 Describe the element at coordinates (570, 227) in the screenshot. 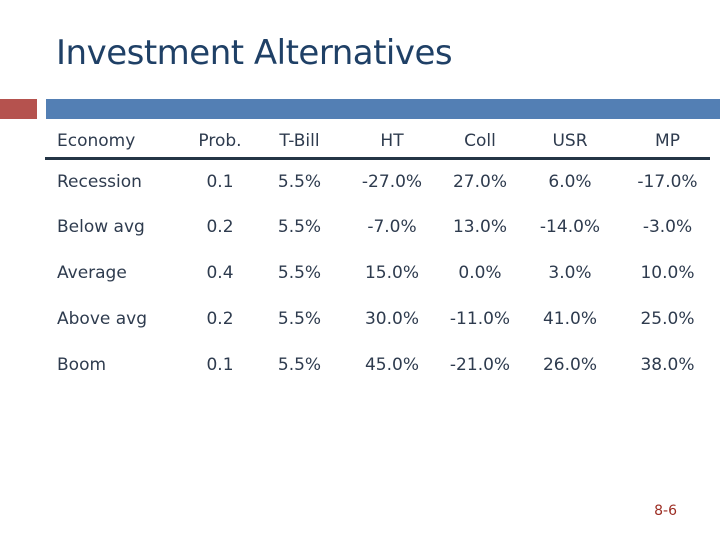

I see `value-cell: -14.0%` at that location.